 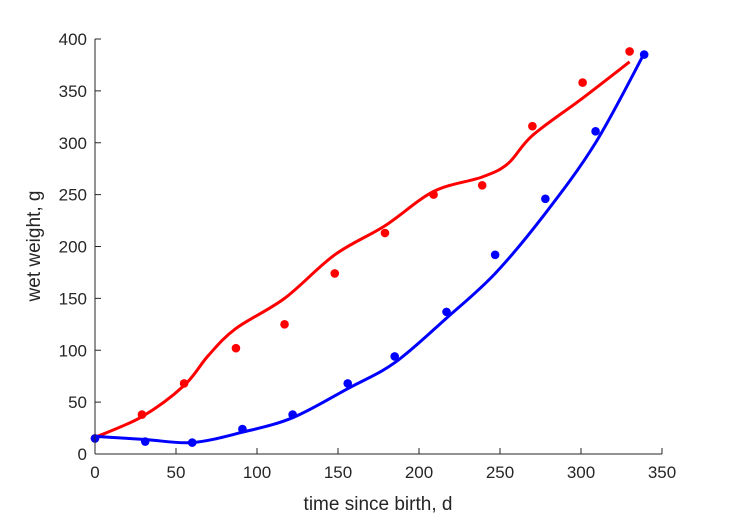 I want to click on y-tick-label: 300, so click(x=73, y=143).